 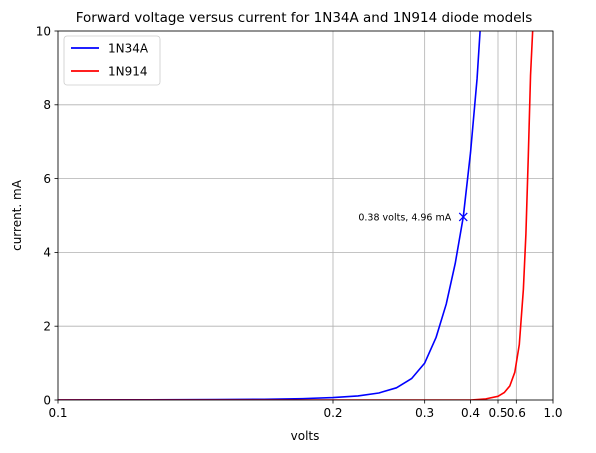 What do you see at coordinates (128, 49) in the screenshot?
I see `legend-label-1n34a: 1N34A` at bounding box center [128, 49].